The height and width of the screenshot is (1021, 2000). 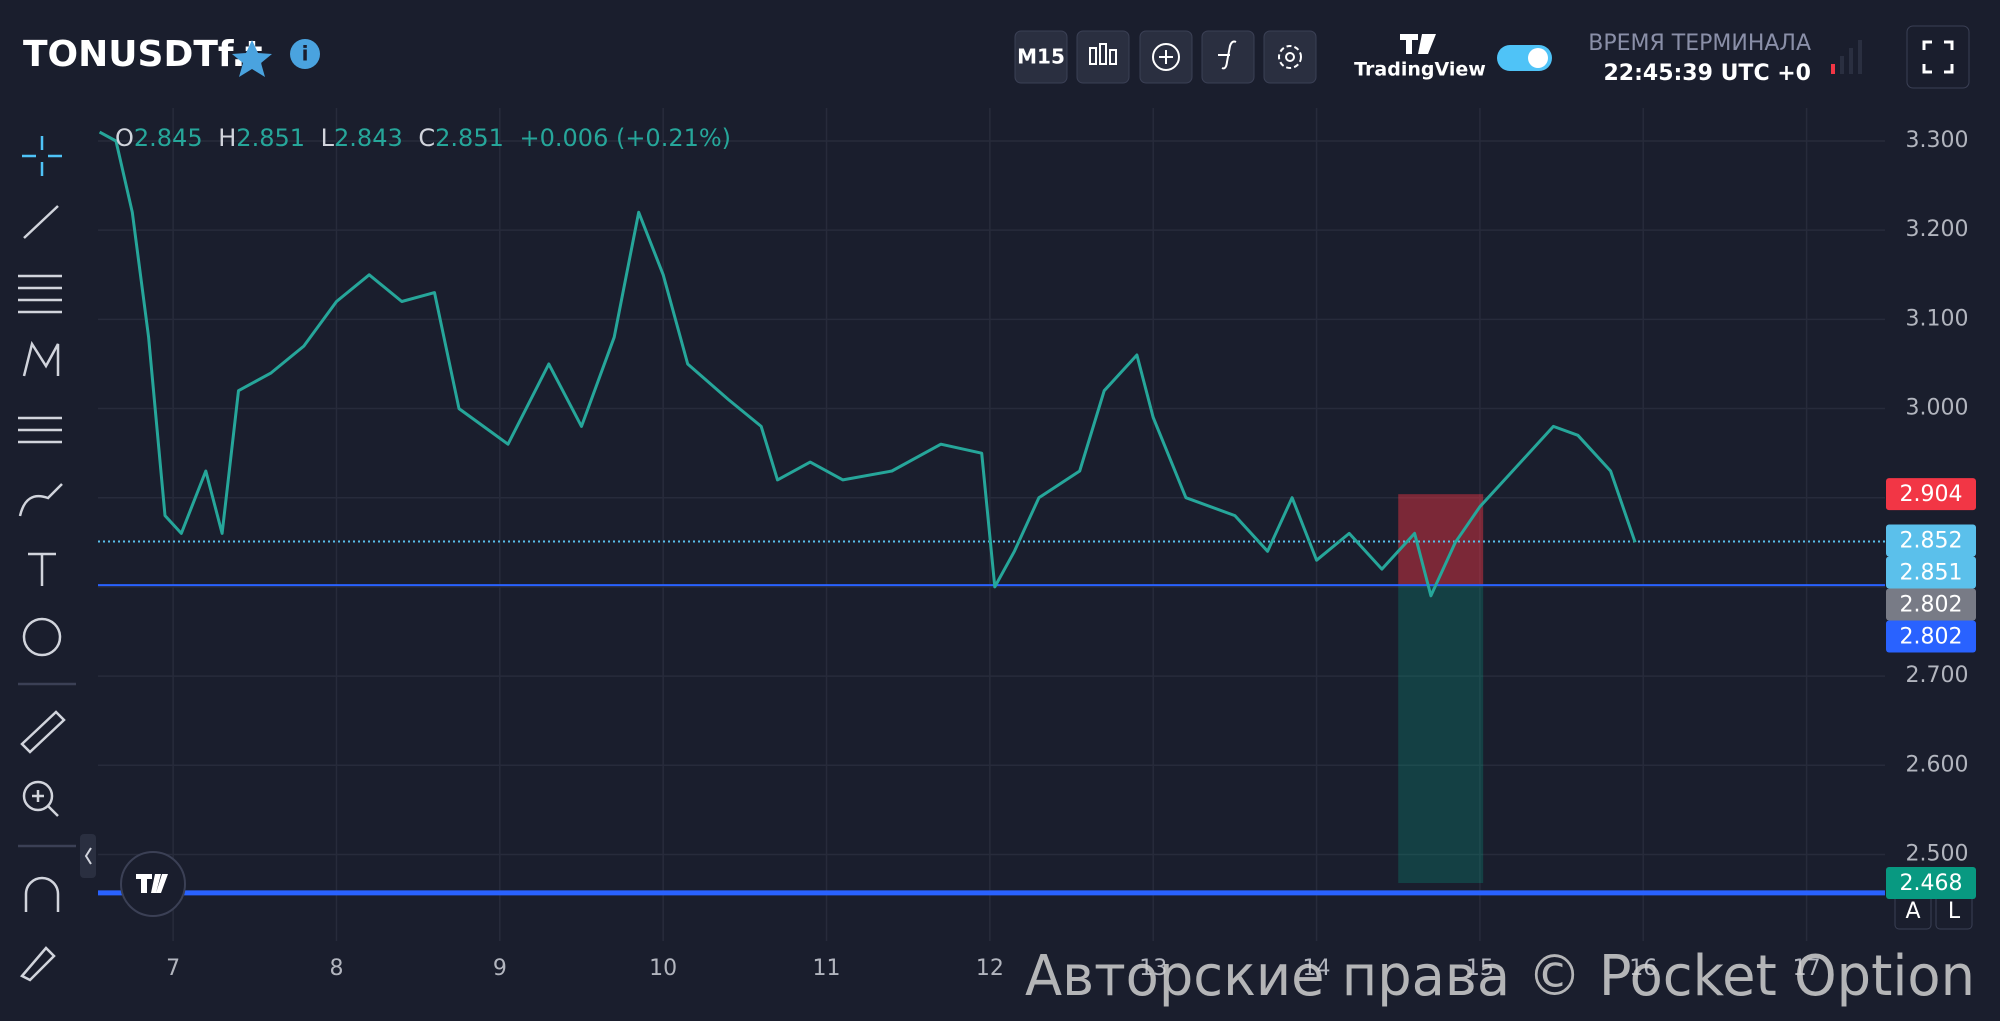 What do you see at coordinates (1954, 911) in the screenshot?
I see `log-scale: L` at bounding box center [1954, 911].